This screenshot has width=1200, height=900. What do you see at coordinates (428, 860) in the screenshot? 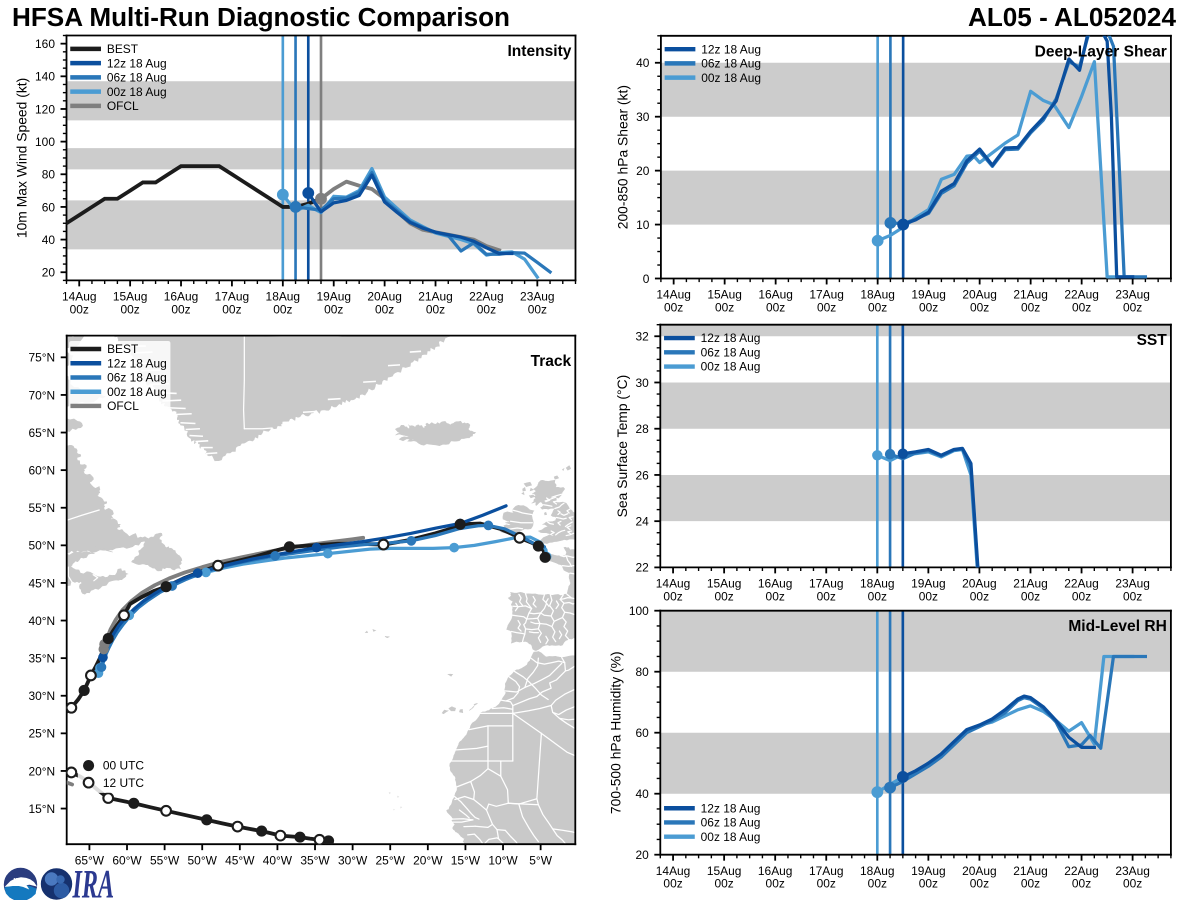
I see `svg-text: 20°W` at bounding box center [428, 860].